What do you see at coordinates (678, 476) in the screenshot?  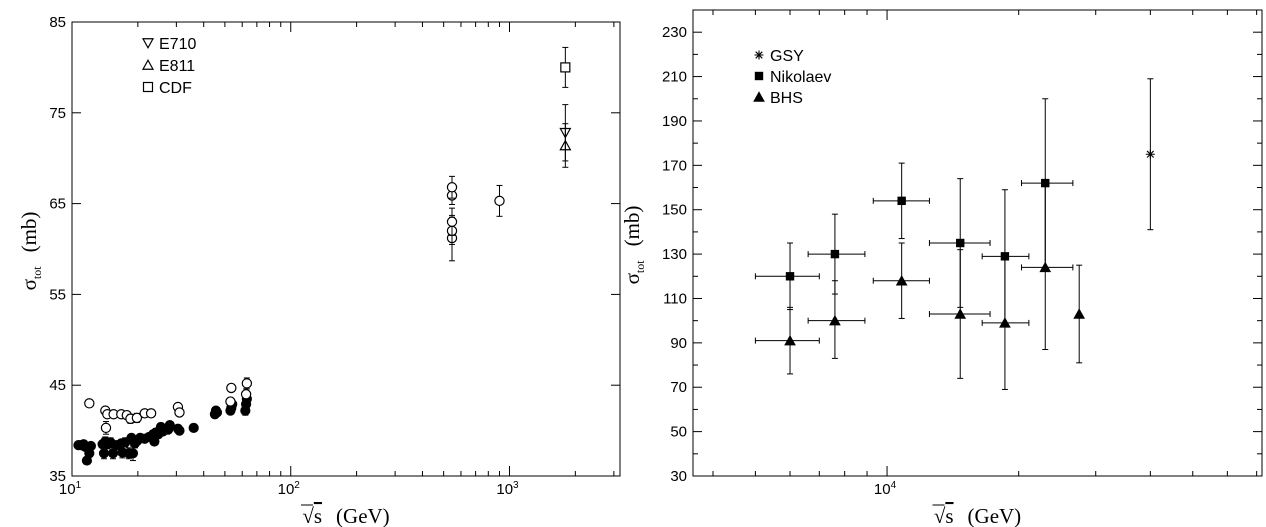 I see `y-tick-label: 30` at bounding box center [678, 476].